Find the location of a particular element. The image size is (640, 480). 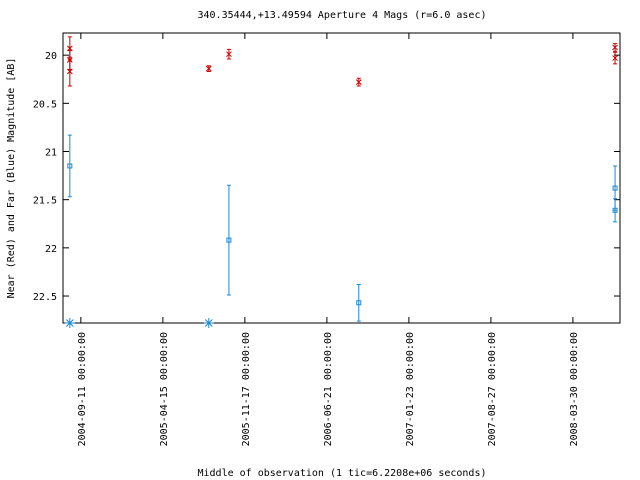

y-tick-label: 21.5 is located at coordinates (45, 201).